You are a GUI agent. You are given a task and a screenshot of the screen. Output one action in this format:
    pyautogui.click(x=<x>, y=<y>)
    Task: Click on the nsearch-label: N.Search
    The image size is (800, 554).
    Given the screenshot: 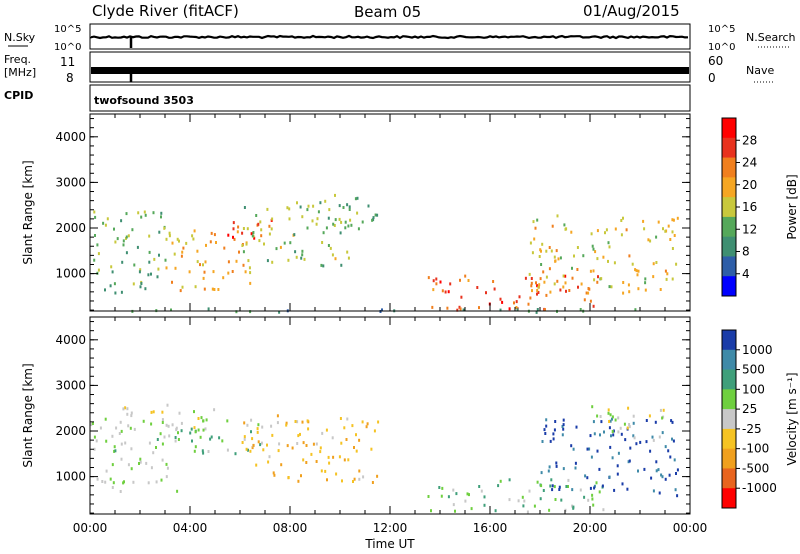 What is the action you would take?
    pyautogui.click(x=771, y=37)
    